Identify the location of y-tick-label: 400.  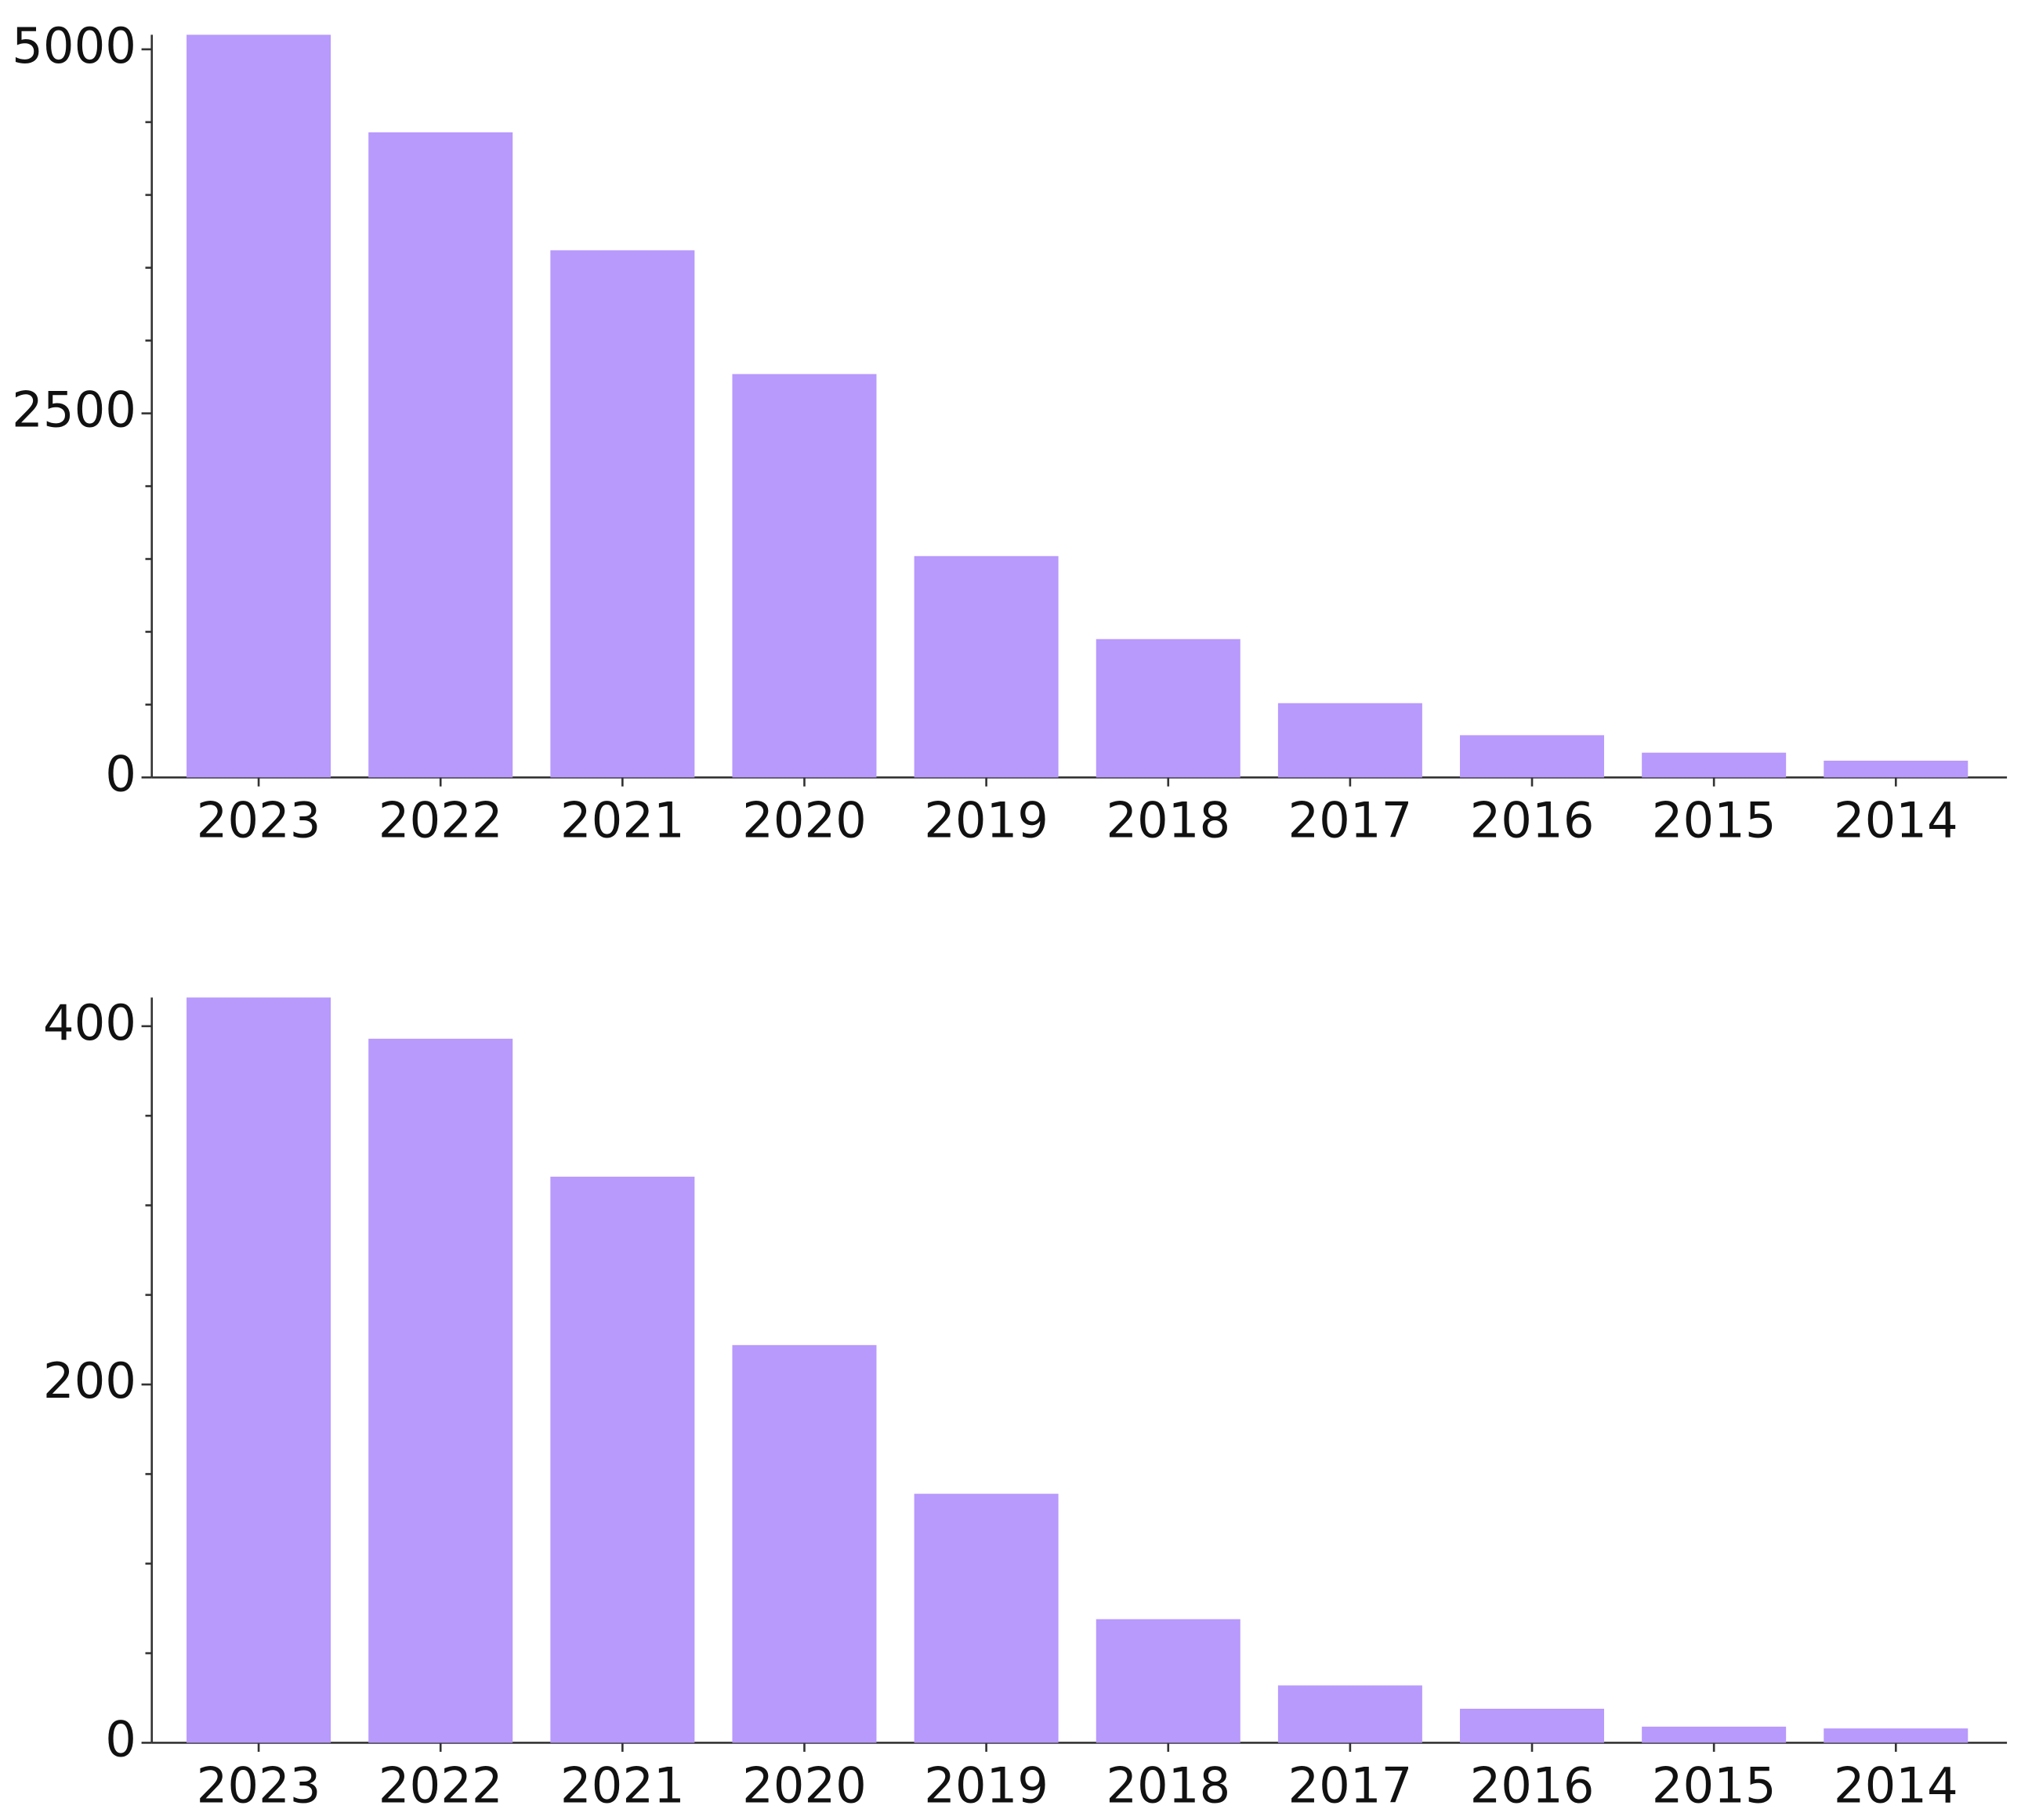
(89, 1022).